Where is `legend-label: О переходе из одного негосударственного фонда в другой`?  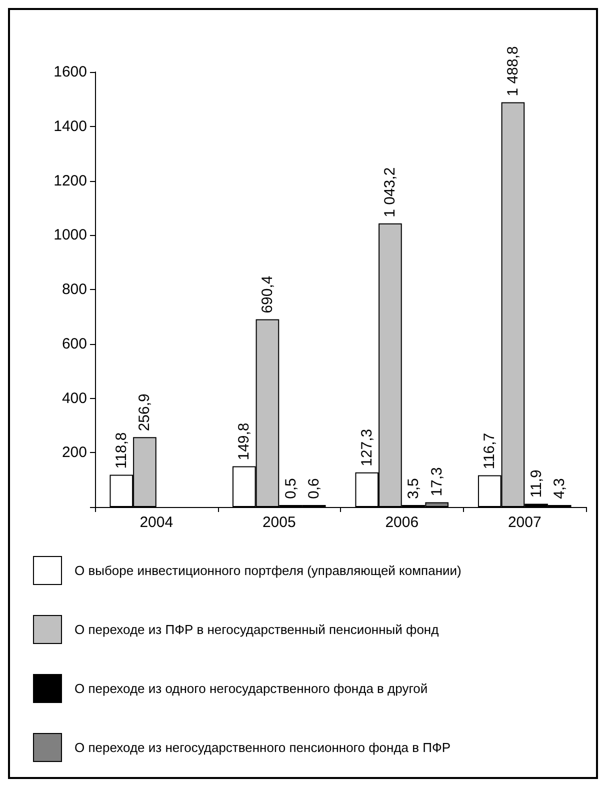 legend-label: О переходе из одного негосударственного фонда в другой is located at coordinates (251, 688).